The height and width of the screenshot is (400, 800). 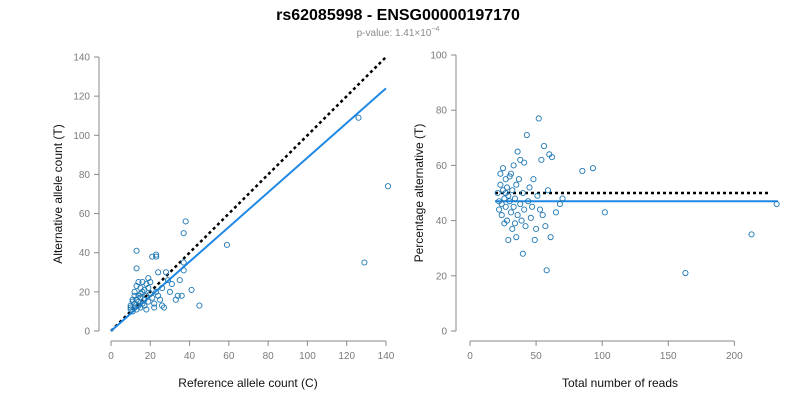 What do you see at coordinates (734, 356) in the screenshot?
I see `x-tick-label: 200` at bounding box center [734, 356].